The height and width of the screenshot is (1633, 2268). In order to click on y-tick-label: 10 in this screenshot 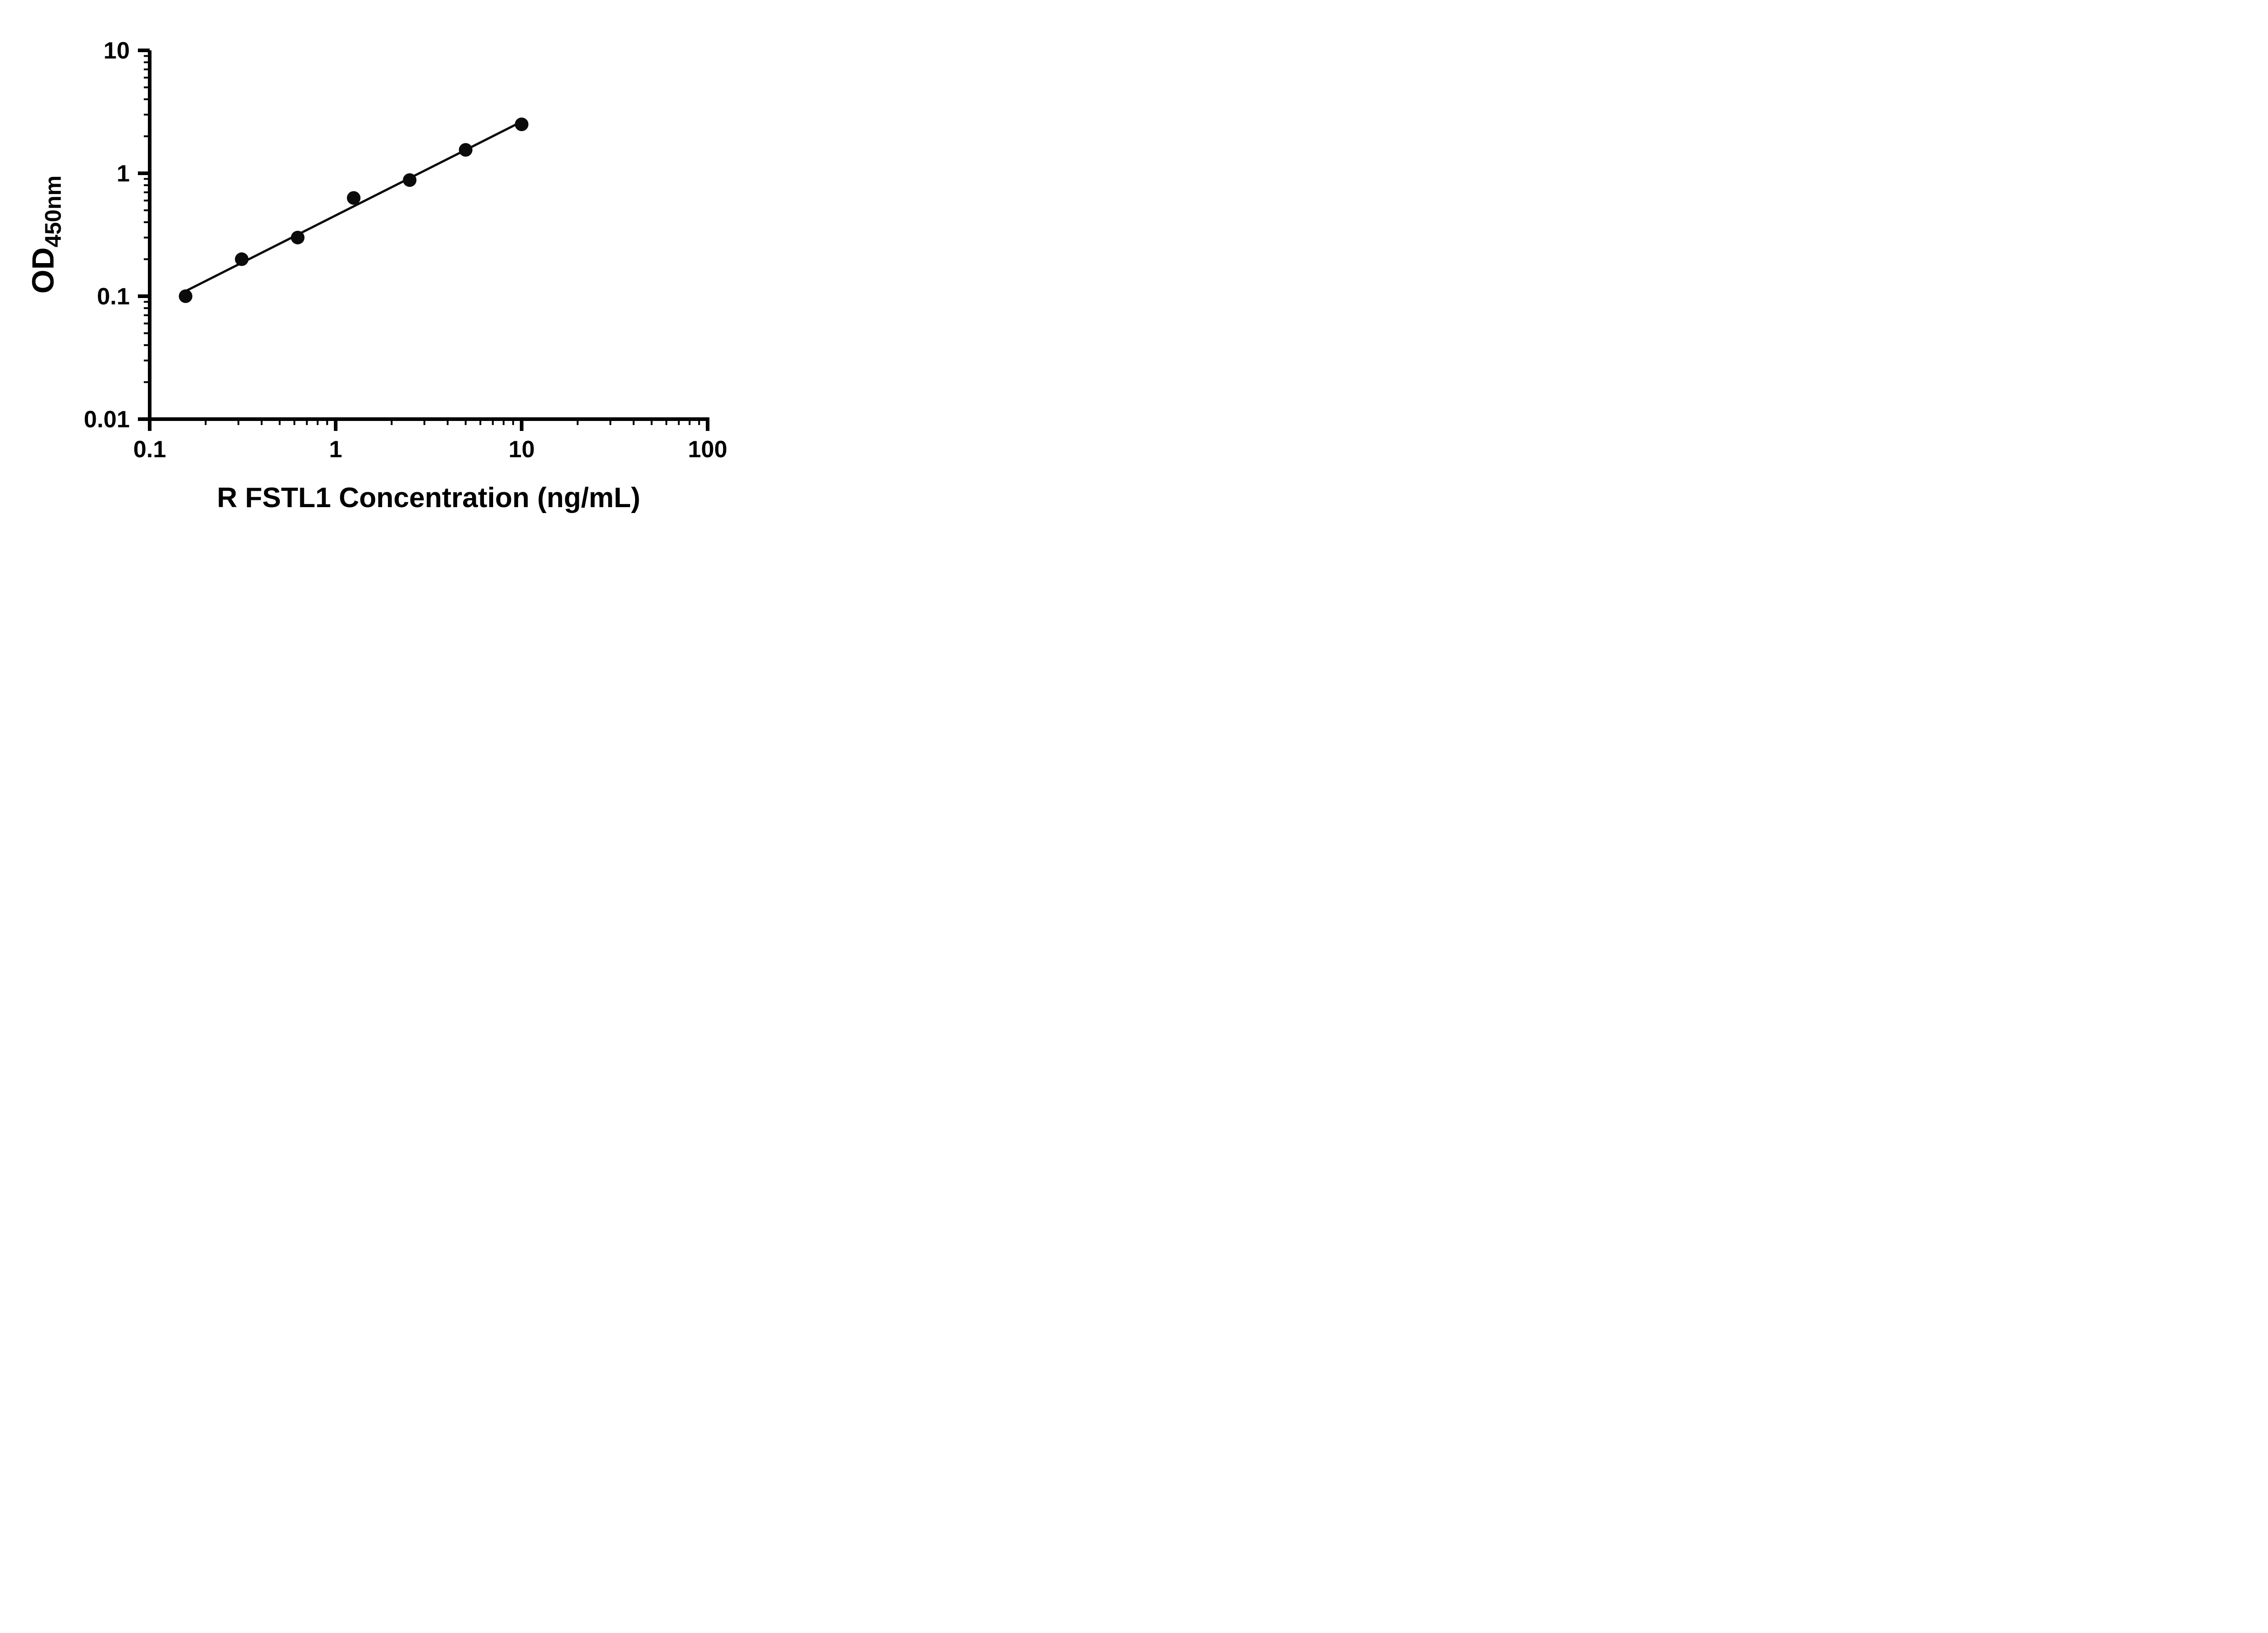, I will do `click(116, 51)`.